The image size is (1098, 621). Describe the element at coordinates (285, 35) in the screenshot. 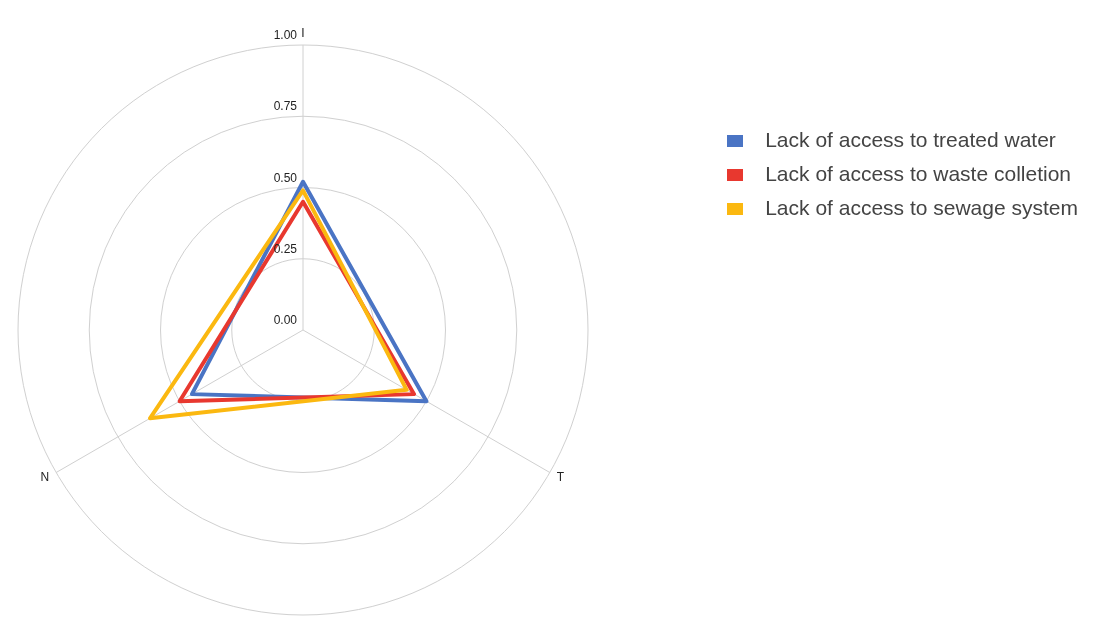

I see `y-tick-label: 1.00` at that location.